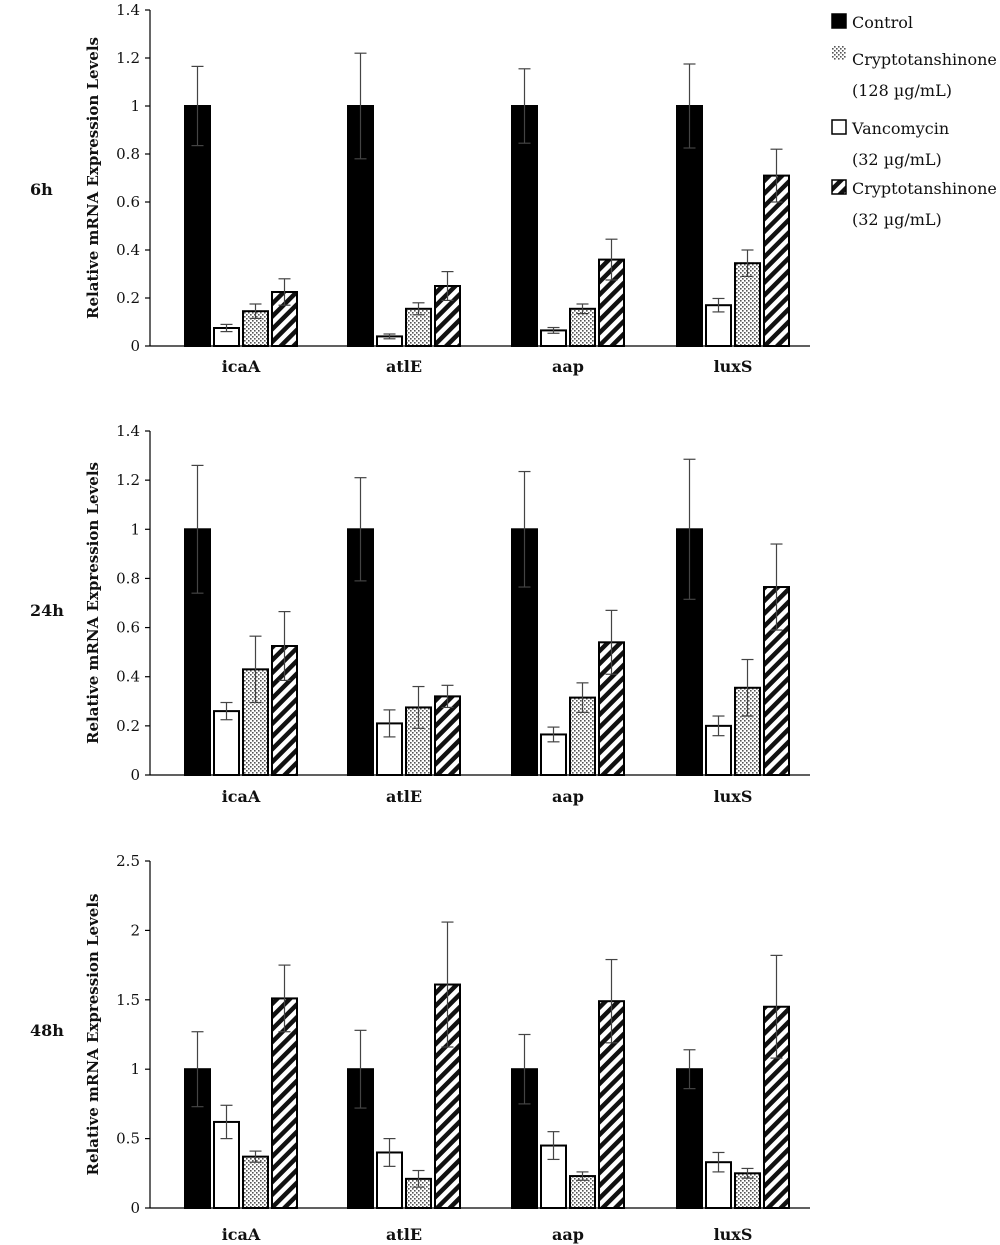 This screenshot has height=1245, width=1000. Describe the element at coordinates (128, 58) in the screenshot. I see `y-tick-label: 1.2` at that location.